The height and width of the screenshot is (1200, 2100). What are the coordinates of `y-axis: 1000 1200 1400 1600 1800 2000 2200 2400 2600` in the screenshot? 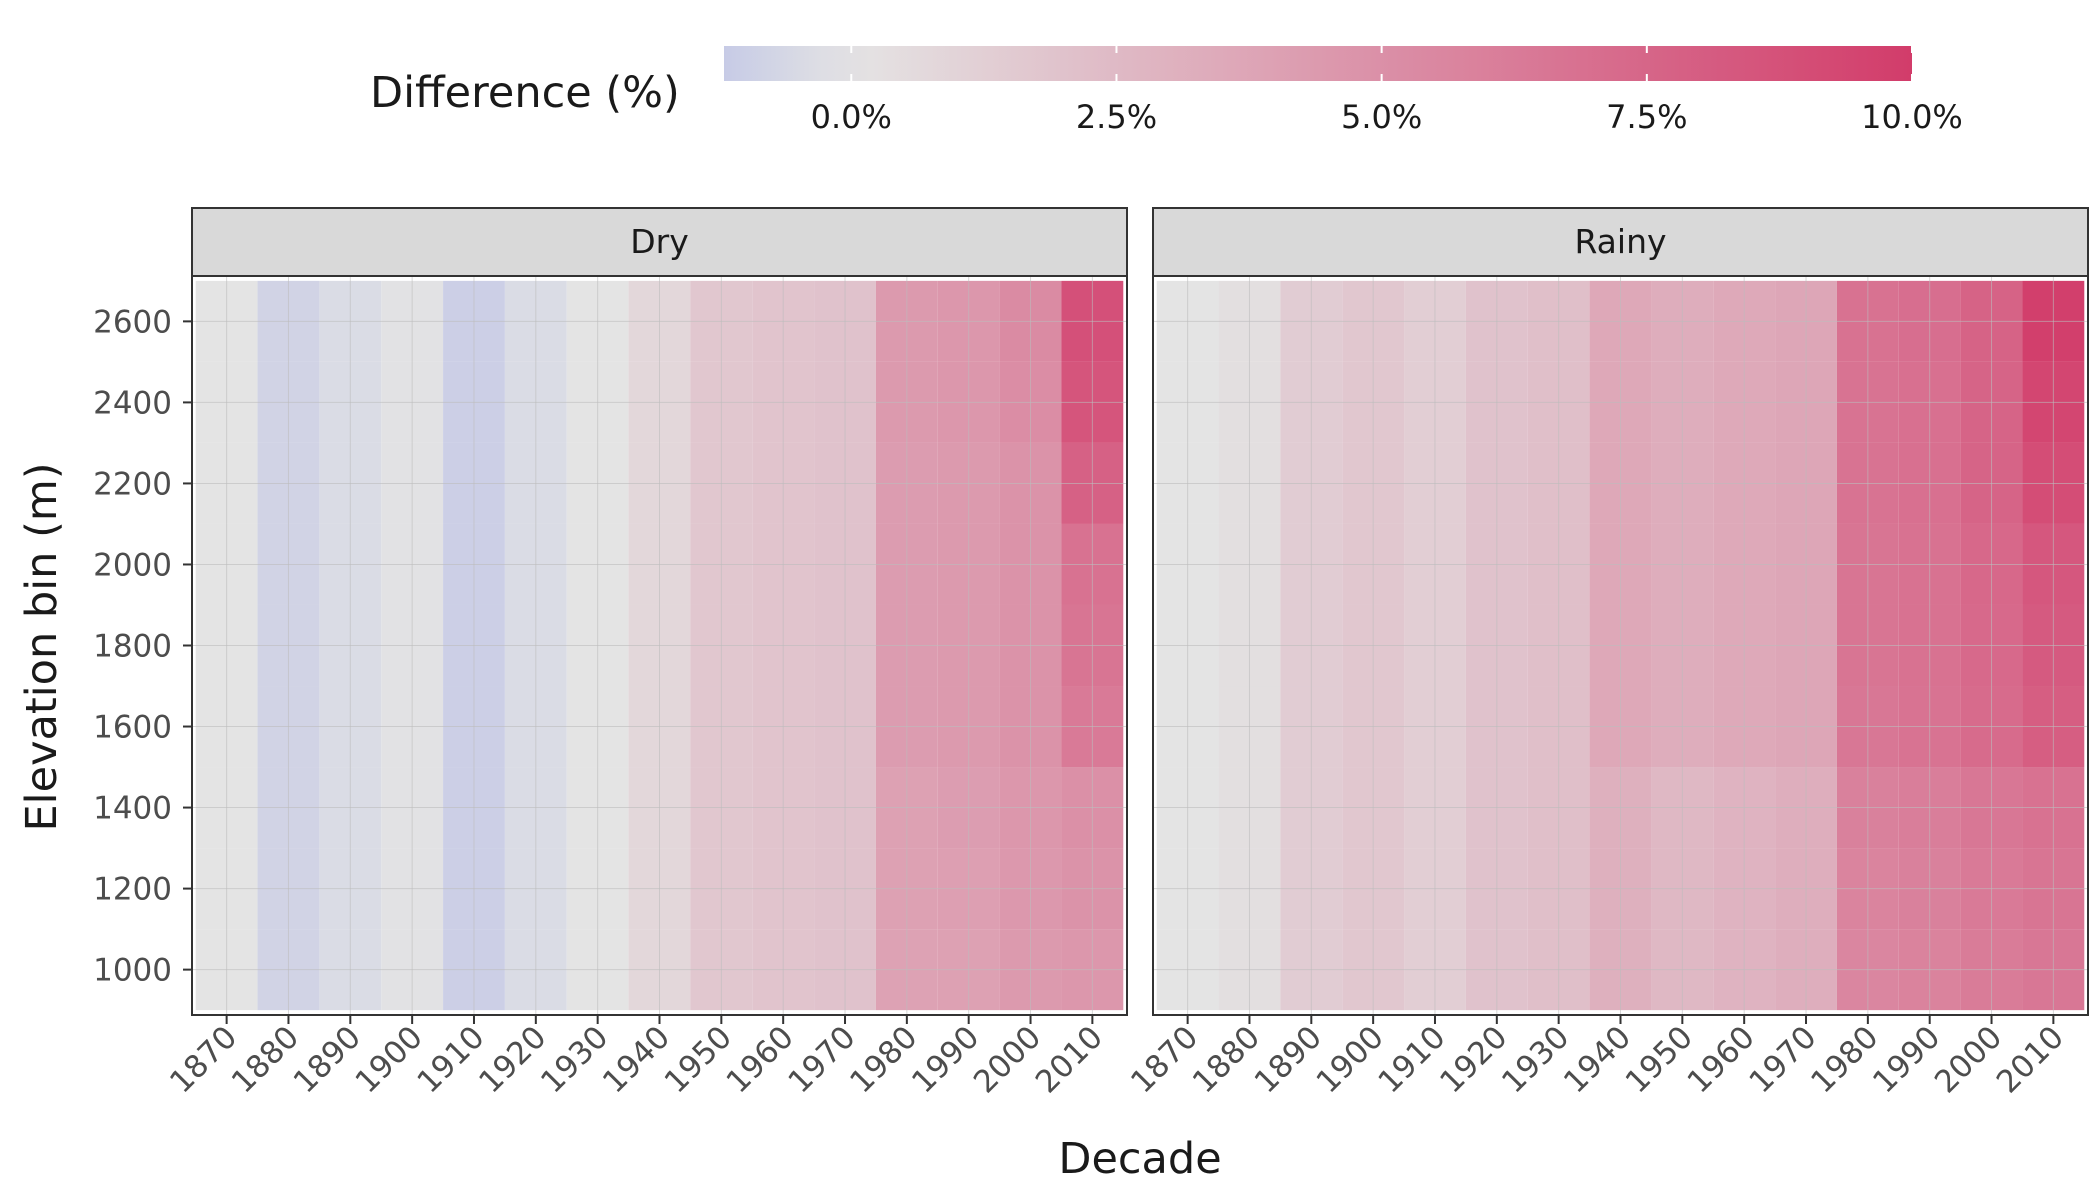 It's located at (142, 646).